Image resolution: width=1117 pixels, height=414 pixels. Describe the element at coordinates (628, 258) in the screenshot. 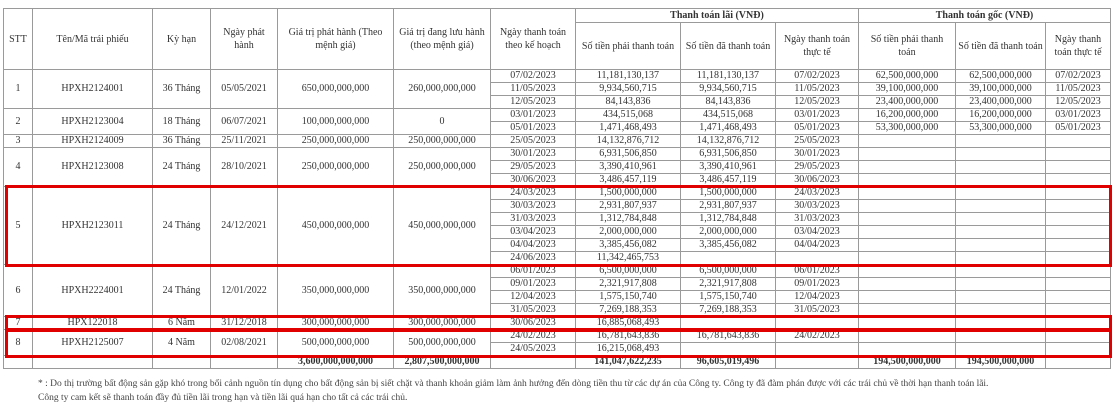

I see `interest-due: 11,342,465,753` at that location.